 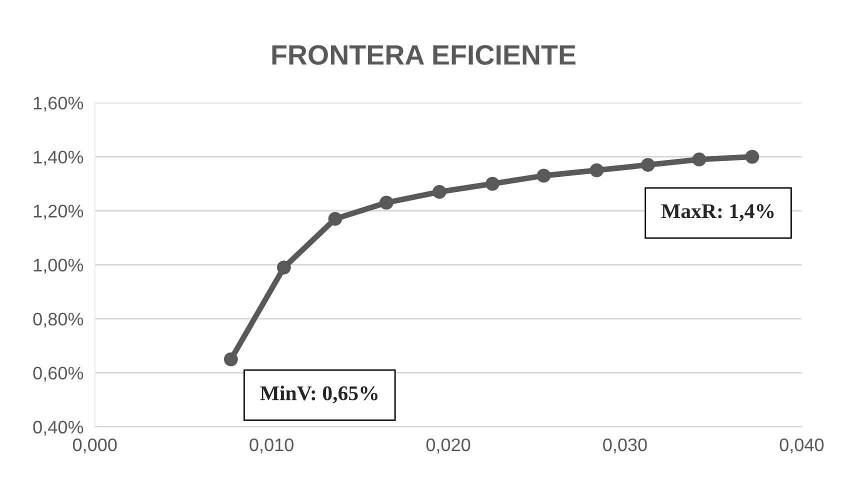 I want to click on y-tick-label: 0,80%, so click(x=58, y=320).